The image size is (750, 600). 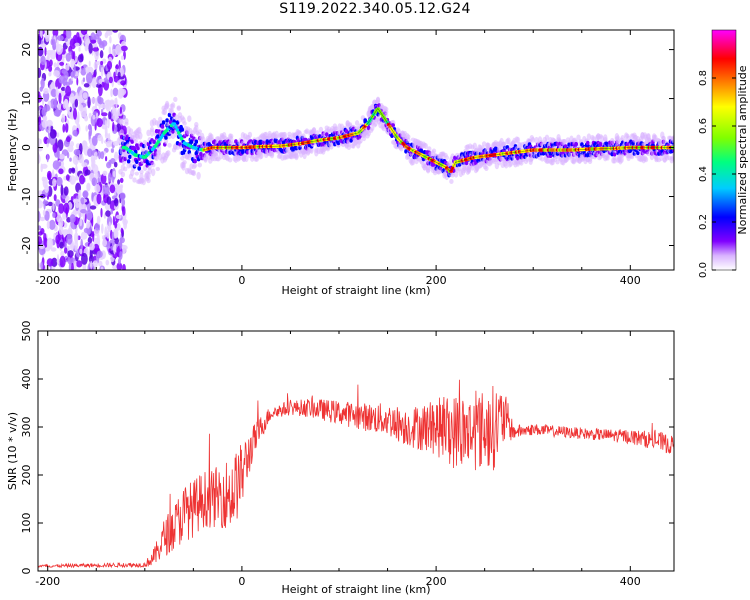 I want to click on y-tick-label: 500, so click(x=26, y=331).